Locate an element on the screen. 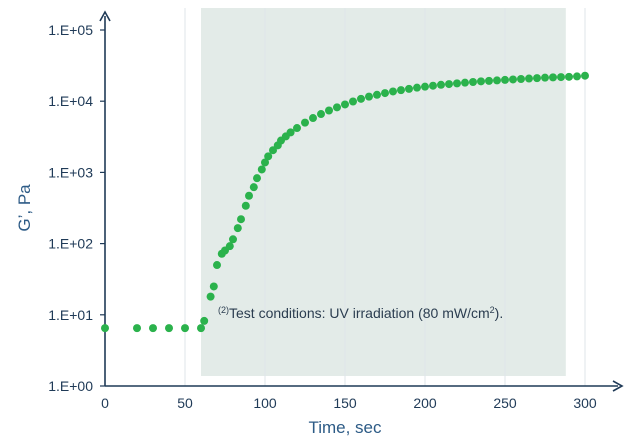 The height and width of the screenshot is (439, 628). y-axis-arrow is located at coordinates (105, 16).